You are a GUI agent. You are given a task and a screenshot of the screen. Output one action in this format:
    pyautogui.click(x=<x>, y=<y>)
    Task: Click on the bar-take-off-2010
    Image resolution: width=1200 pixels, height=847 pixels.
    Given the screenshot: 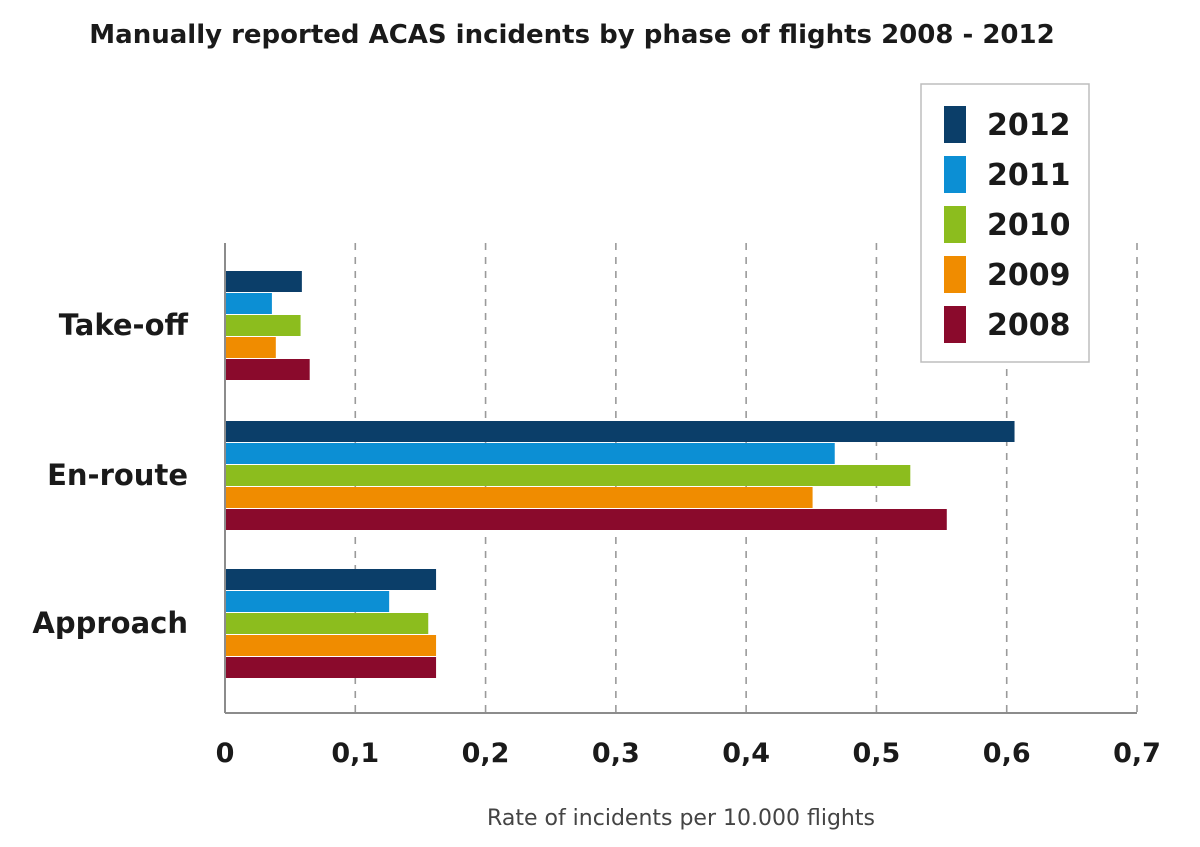 What is the action you would take?
    pyautogui.click(x=263, y=325)
    